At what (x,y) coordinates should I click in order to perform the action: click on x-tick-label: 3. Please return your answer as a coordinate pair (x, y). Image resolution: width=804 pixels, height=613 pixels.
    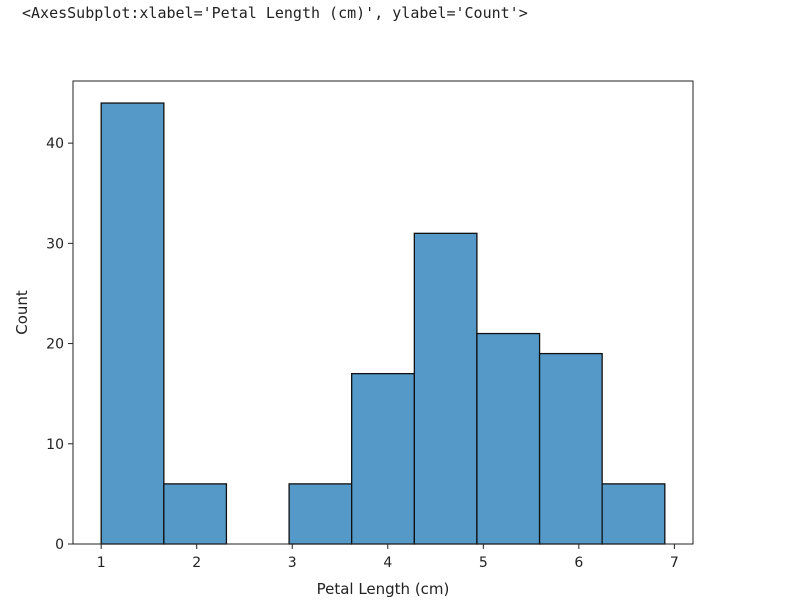
    Looking at the image, I should click on (292, 563).